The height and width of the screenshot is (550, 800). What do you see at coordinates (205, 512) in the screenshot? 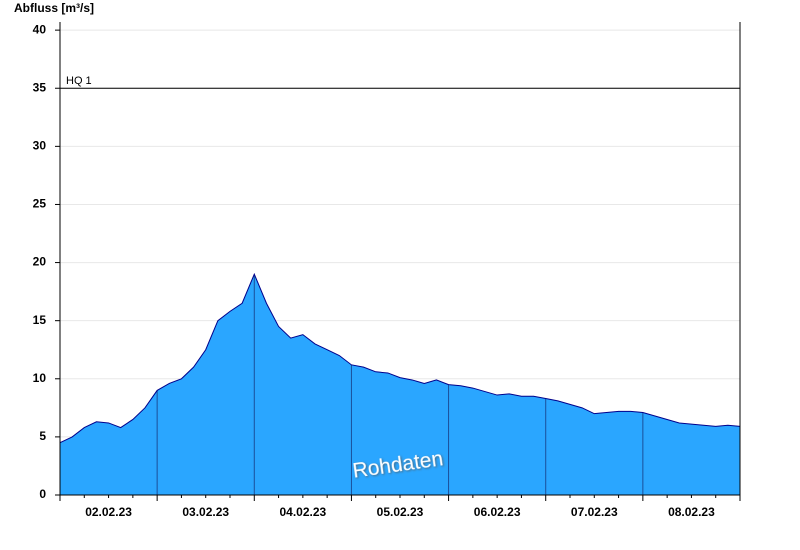
I see `x-tick-label: 03.02.23` at bounding box center [205, 512].